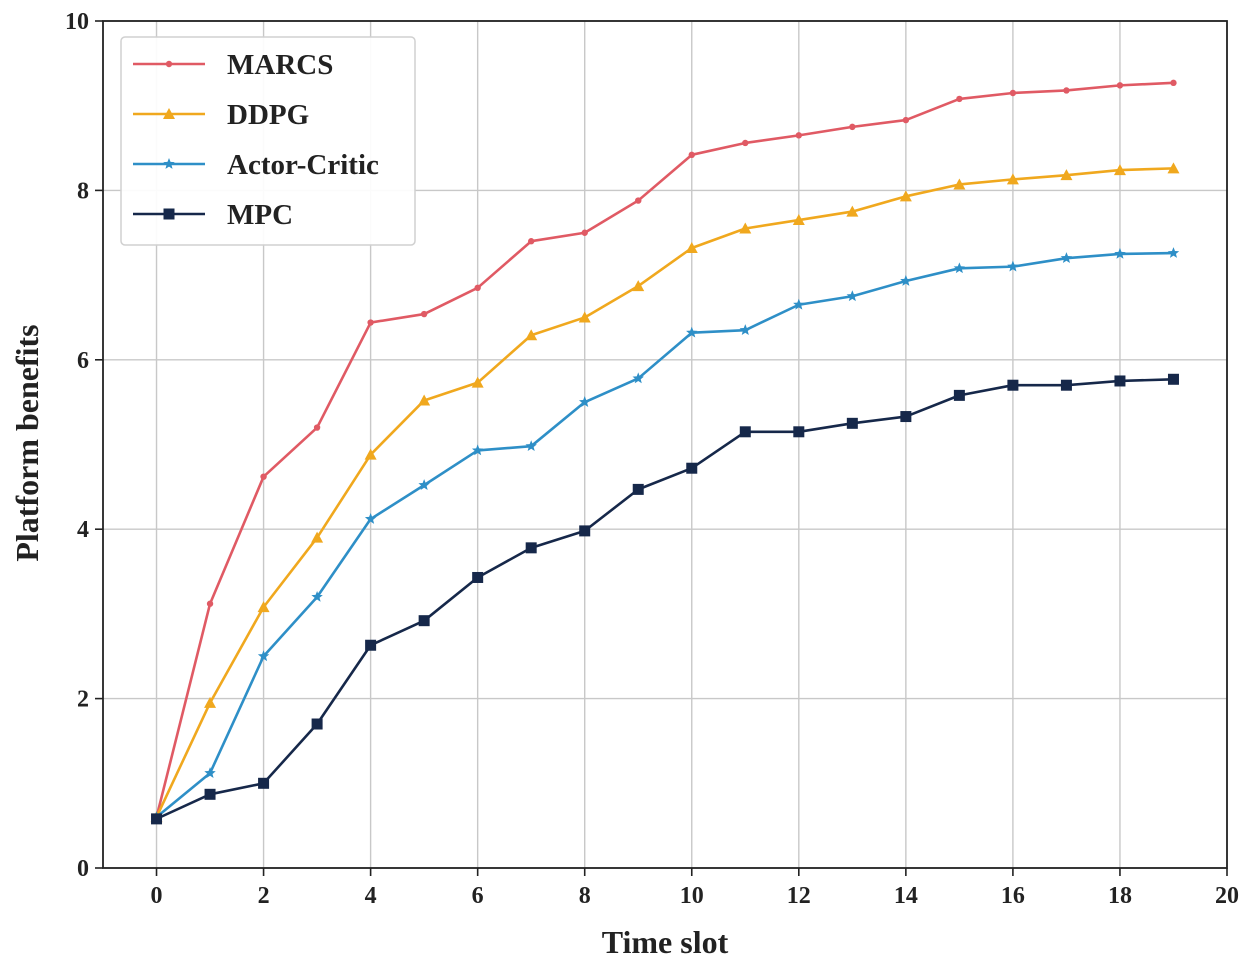 This screenshot has width=1250, height=956. I want to click on x-tick-label: 20, so click(1227, 896).